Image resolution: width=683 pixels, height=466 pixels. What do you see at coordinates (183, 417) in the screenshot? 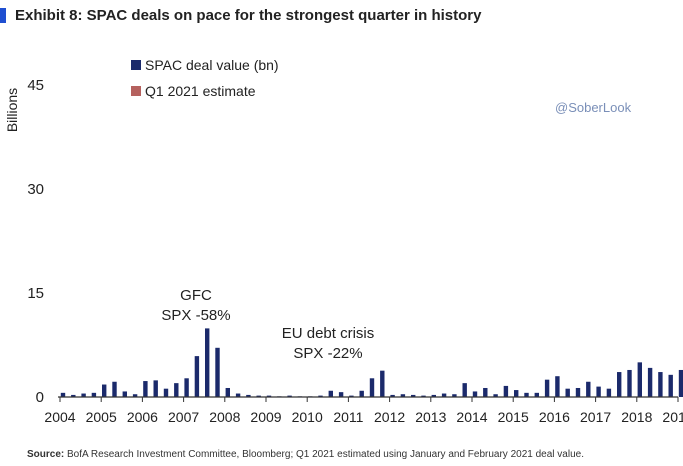
I see `x-tick-label: 2007` at bounding box center [183, 417].